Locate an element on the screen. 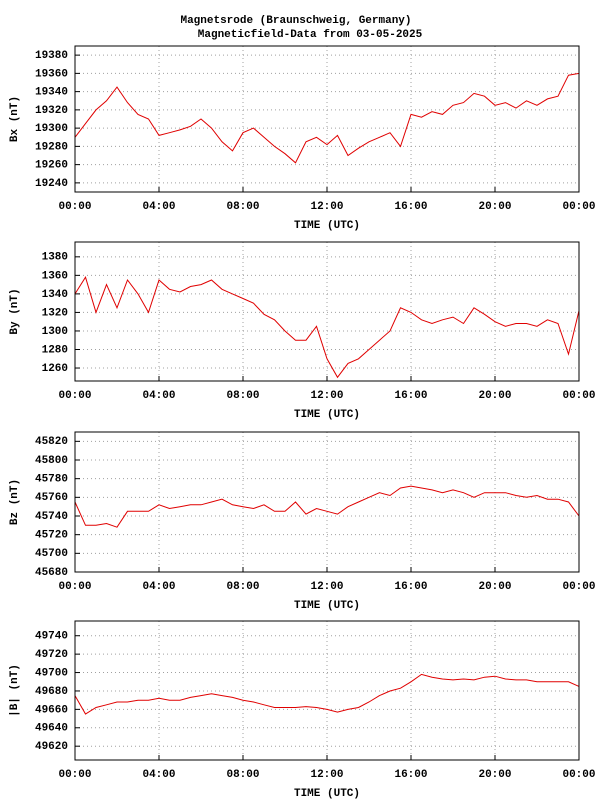  y-tick-label: 49700 is located at coordinates (51, 673).